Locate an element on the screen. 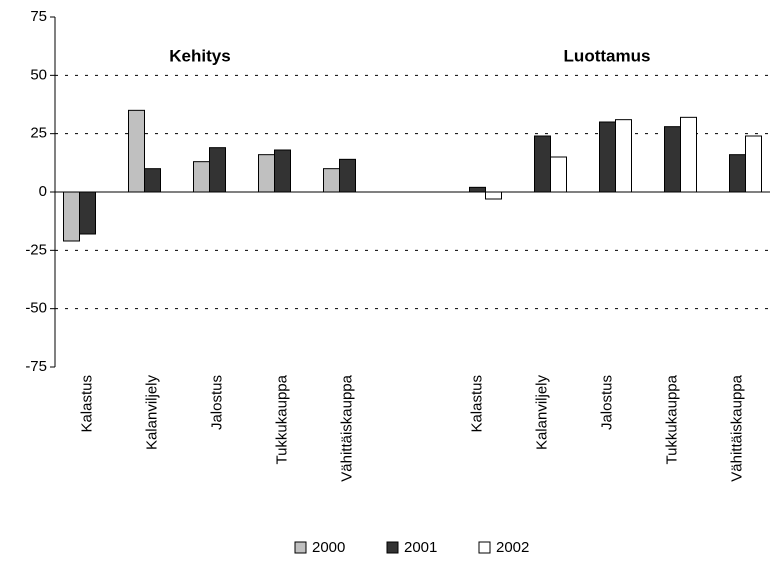 The height and width of the screenshot is (563, 775). y-tick-label: -25 is located at coordinates (36, 249).